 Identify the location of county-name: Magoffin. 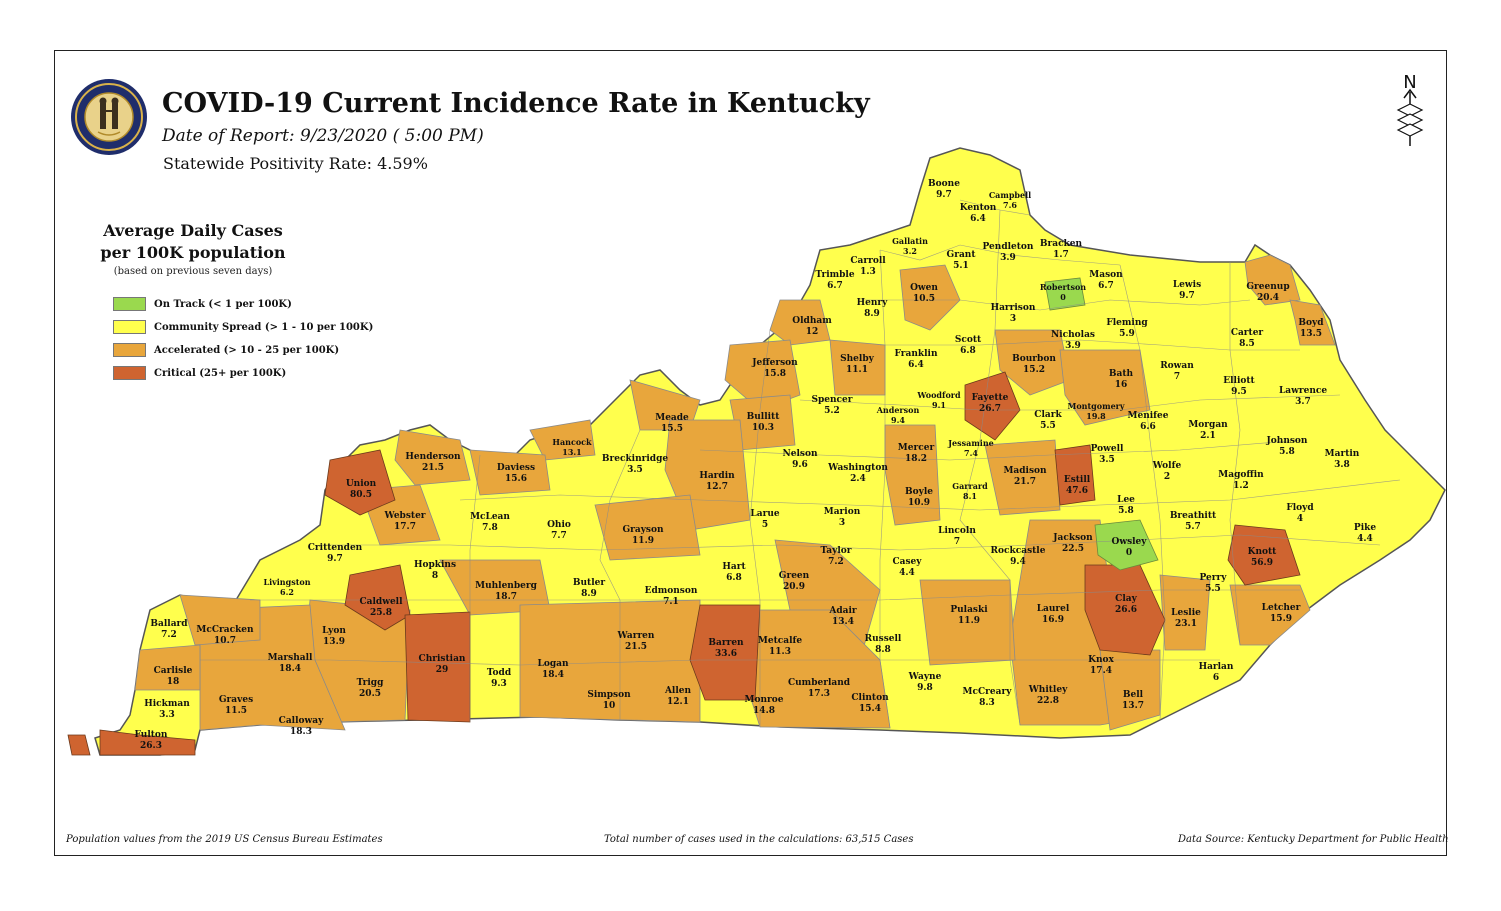
(1241, 475).